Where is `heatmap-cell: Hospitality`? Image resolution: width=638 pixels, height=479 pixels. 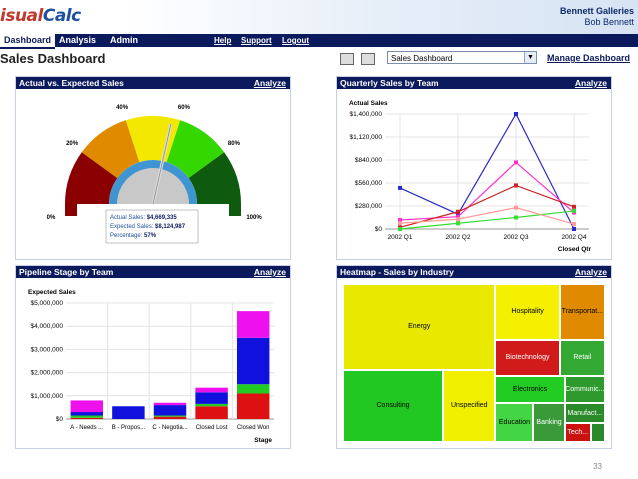 heatmap-cell: Hospitality is located at coordinates (527, 312).